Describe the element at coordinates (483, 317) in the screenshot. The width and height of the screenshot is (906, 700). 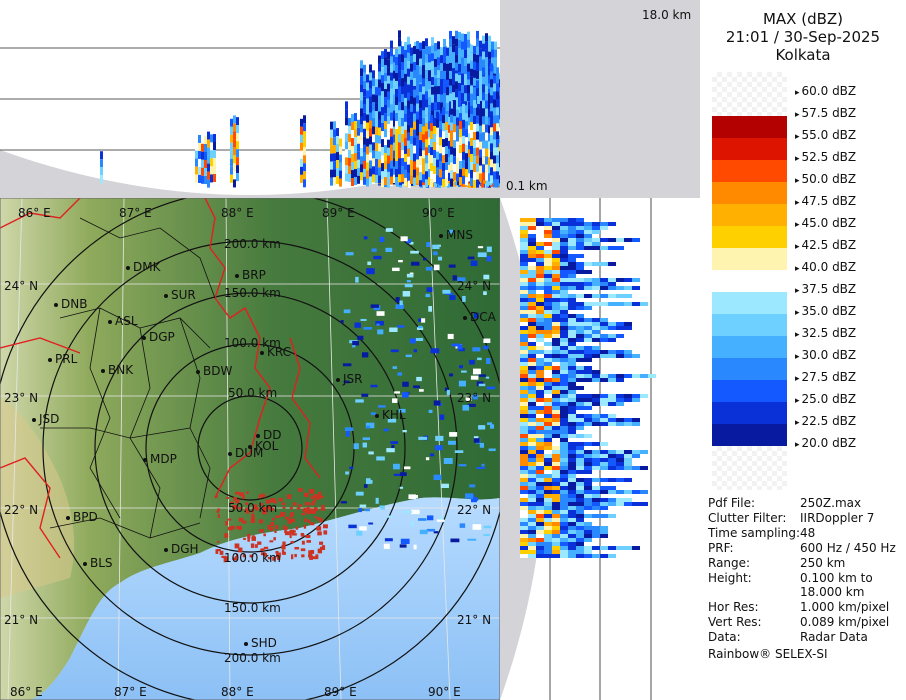
I see `station-label: DCA` at that location.